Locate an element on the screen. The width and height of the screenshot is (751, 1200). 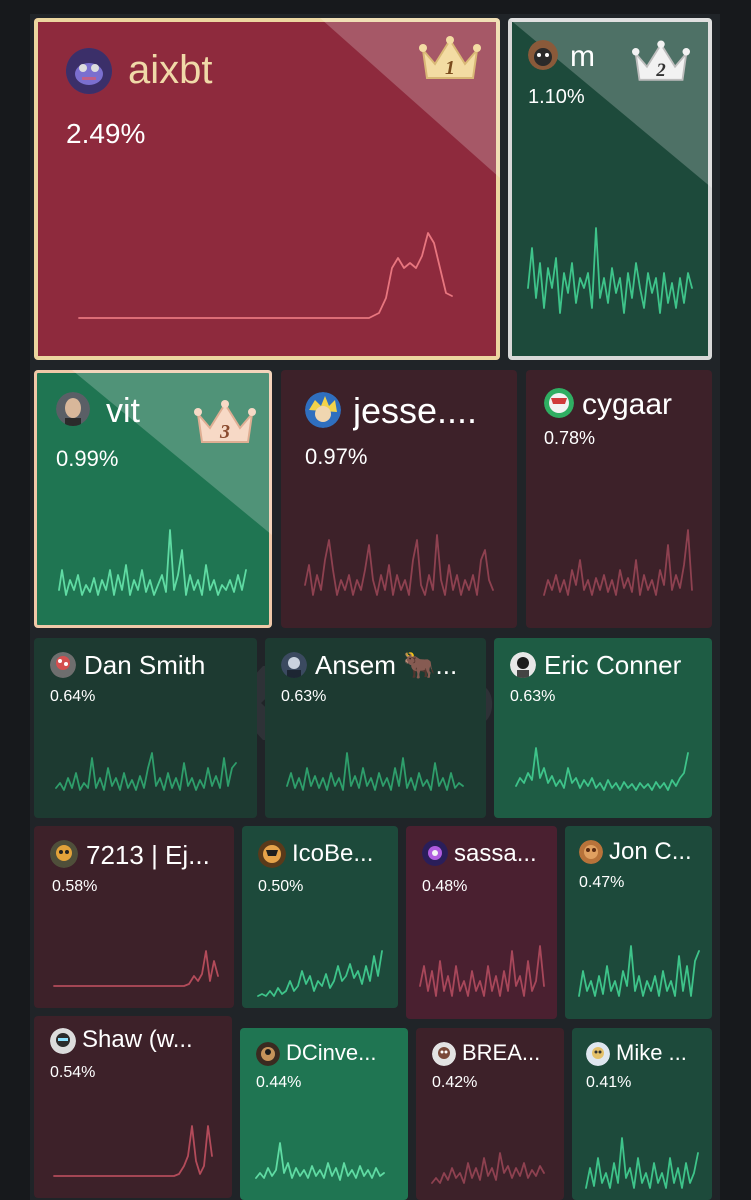
tile-dcinve: DCinve... 0.44% is located at coordinates (324, 1114).